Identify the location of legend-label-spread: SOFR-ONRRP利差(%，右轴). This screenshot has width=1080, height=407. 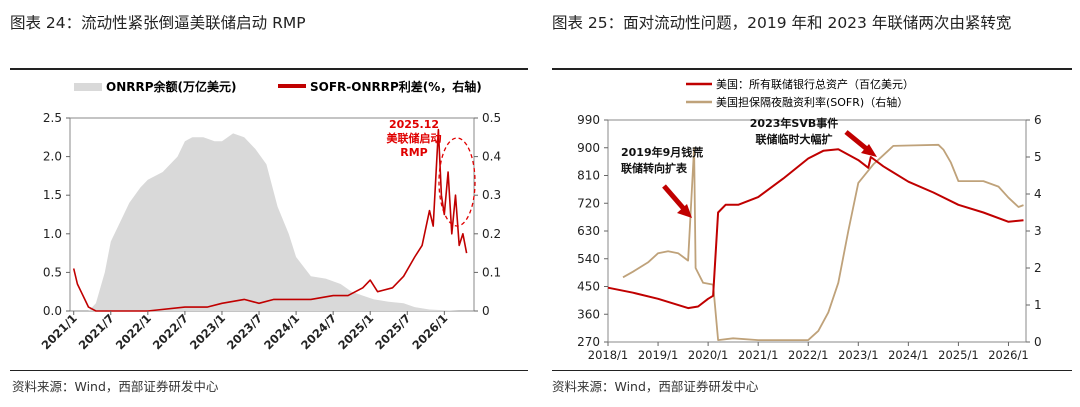
(396, 86).